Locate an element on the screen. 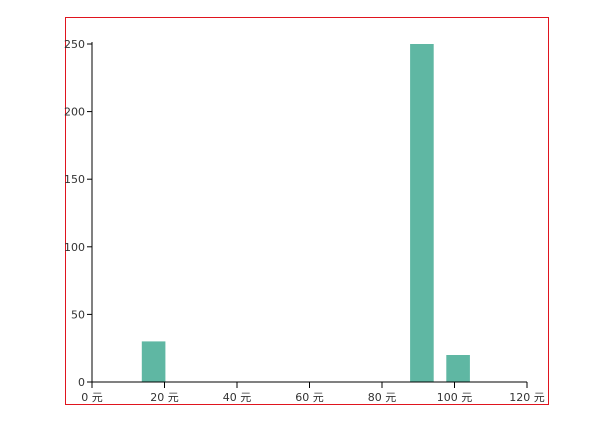 The image size is (592, 436). y-tick-label: 200 is located at coordinates (74, 112).